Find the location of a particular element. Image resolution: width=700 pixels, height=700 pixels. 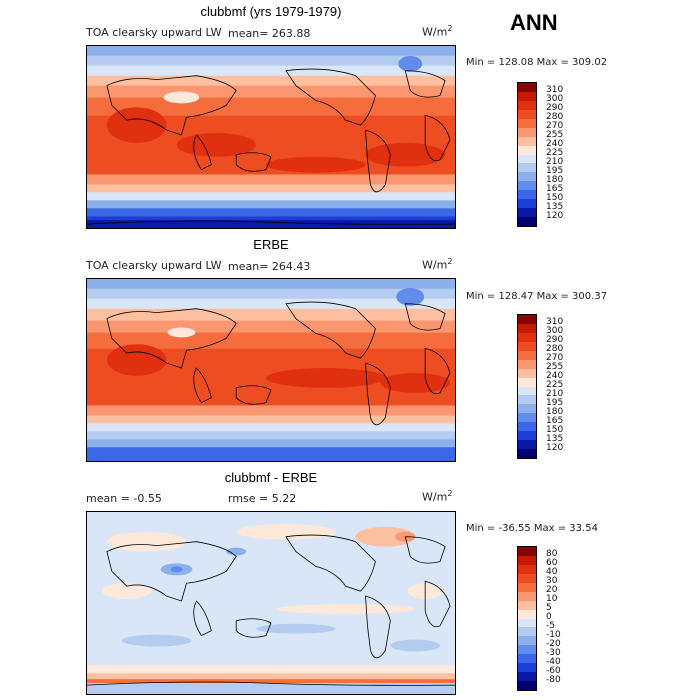

panel2-units: W/m2 is located at coordinates (437, 264).